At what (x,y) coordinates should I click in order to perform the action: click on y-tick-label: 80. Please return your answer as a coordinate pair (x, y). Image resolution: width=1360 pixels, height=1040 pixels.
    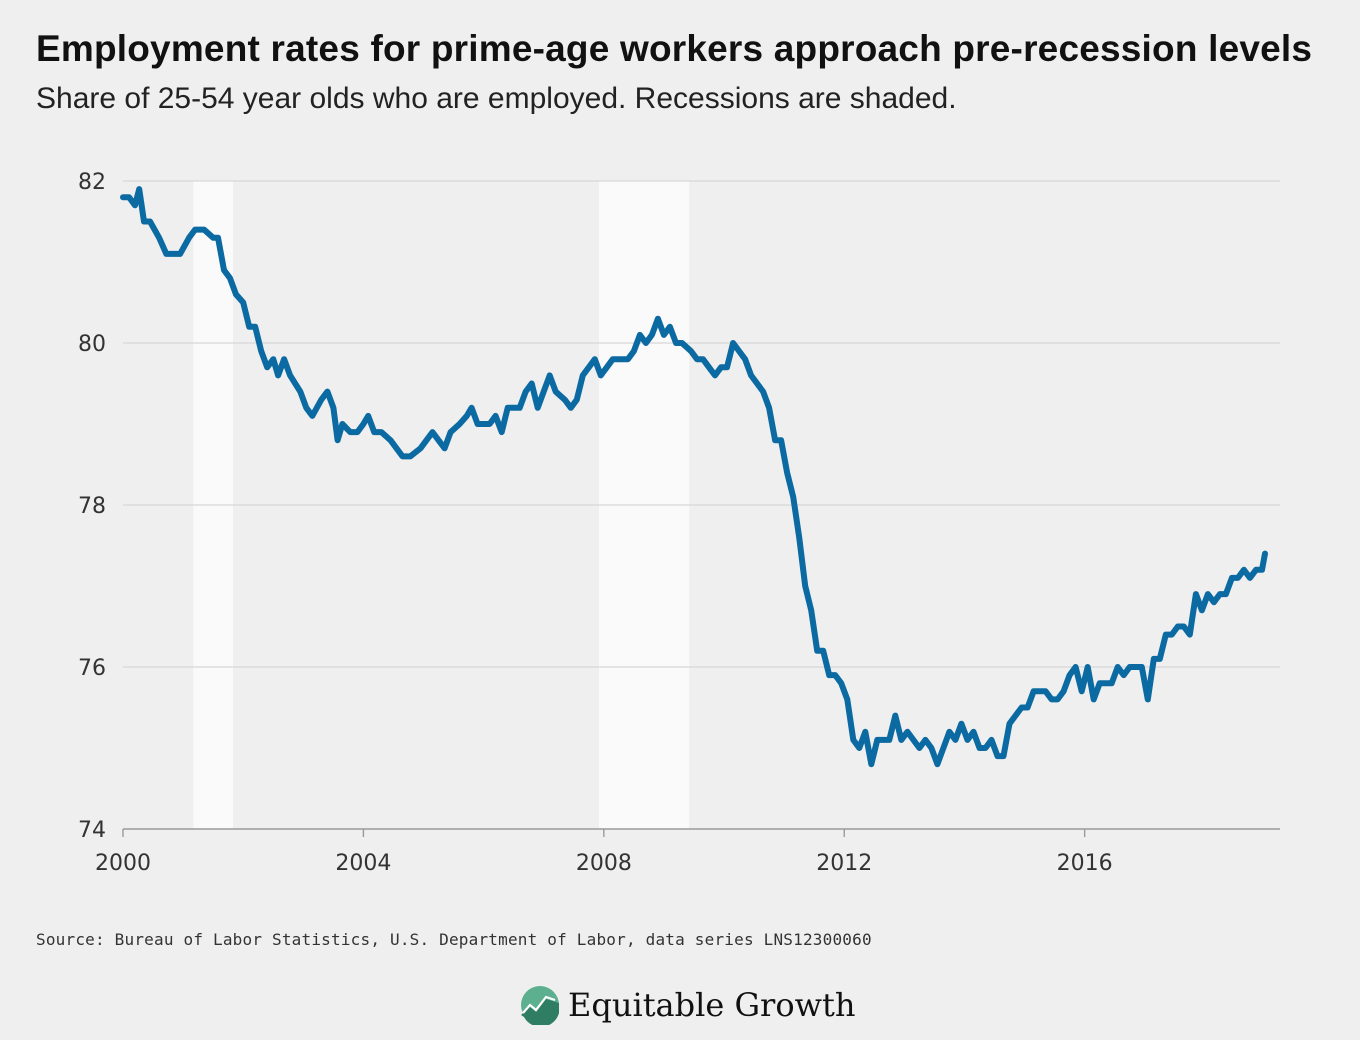
    Looking at the image, I should click on (92, 344).